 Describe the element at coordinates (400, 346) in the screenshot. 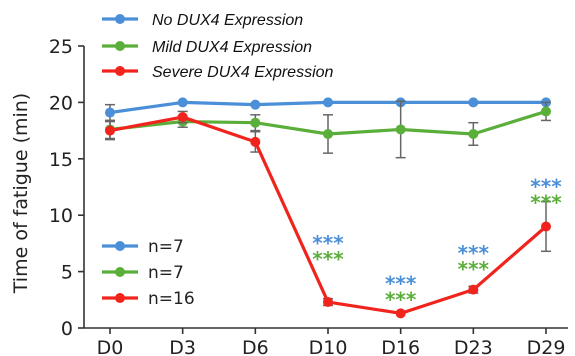

I see `x-tick-label: D16` at that location.